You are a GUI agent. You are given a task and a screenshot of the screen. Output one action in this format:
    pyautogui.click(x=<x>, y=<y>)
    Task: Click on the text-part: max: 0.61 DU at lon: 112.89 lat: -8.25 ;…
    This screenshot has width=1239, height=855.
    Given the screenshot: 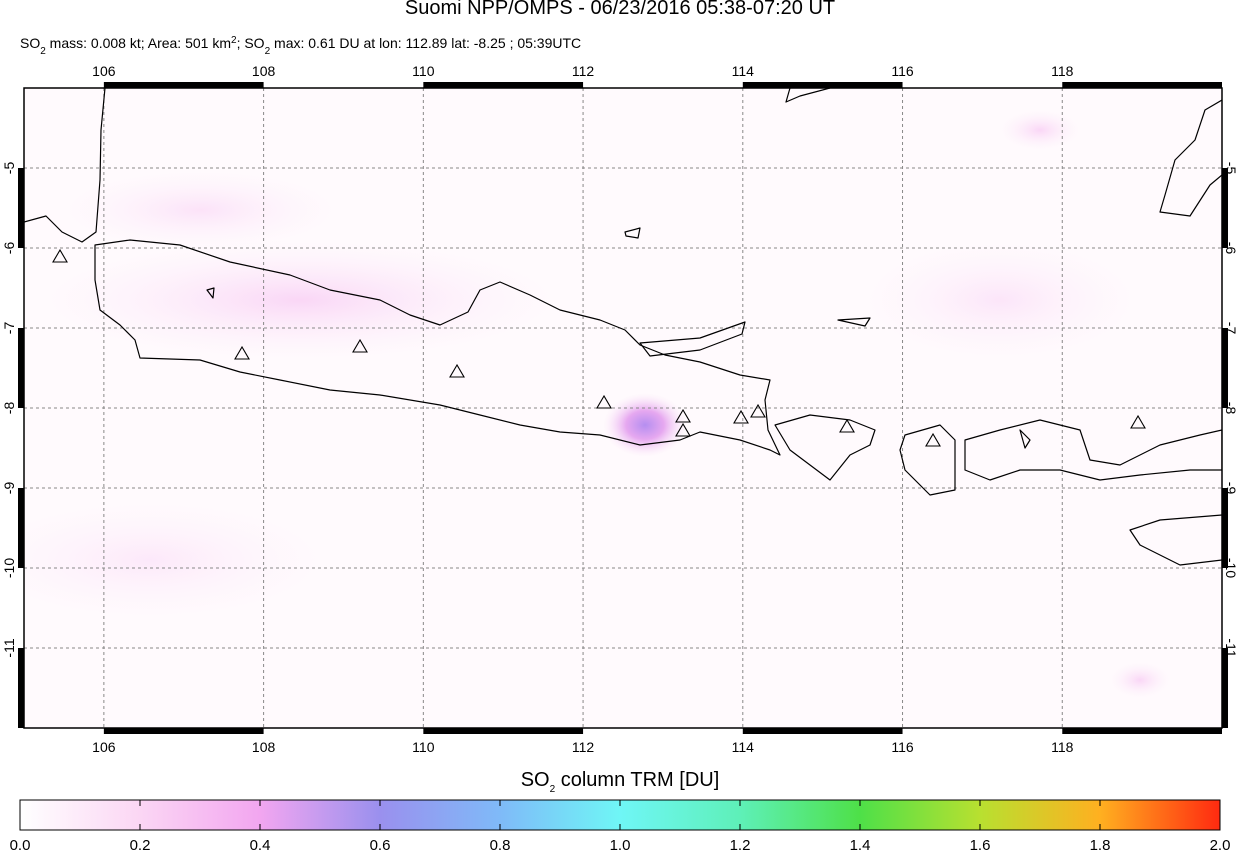 What is the action you would take?
    pyautogui.click(x=425, y=43)
    